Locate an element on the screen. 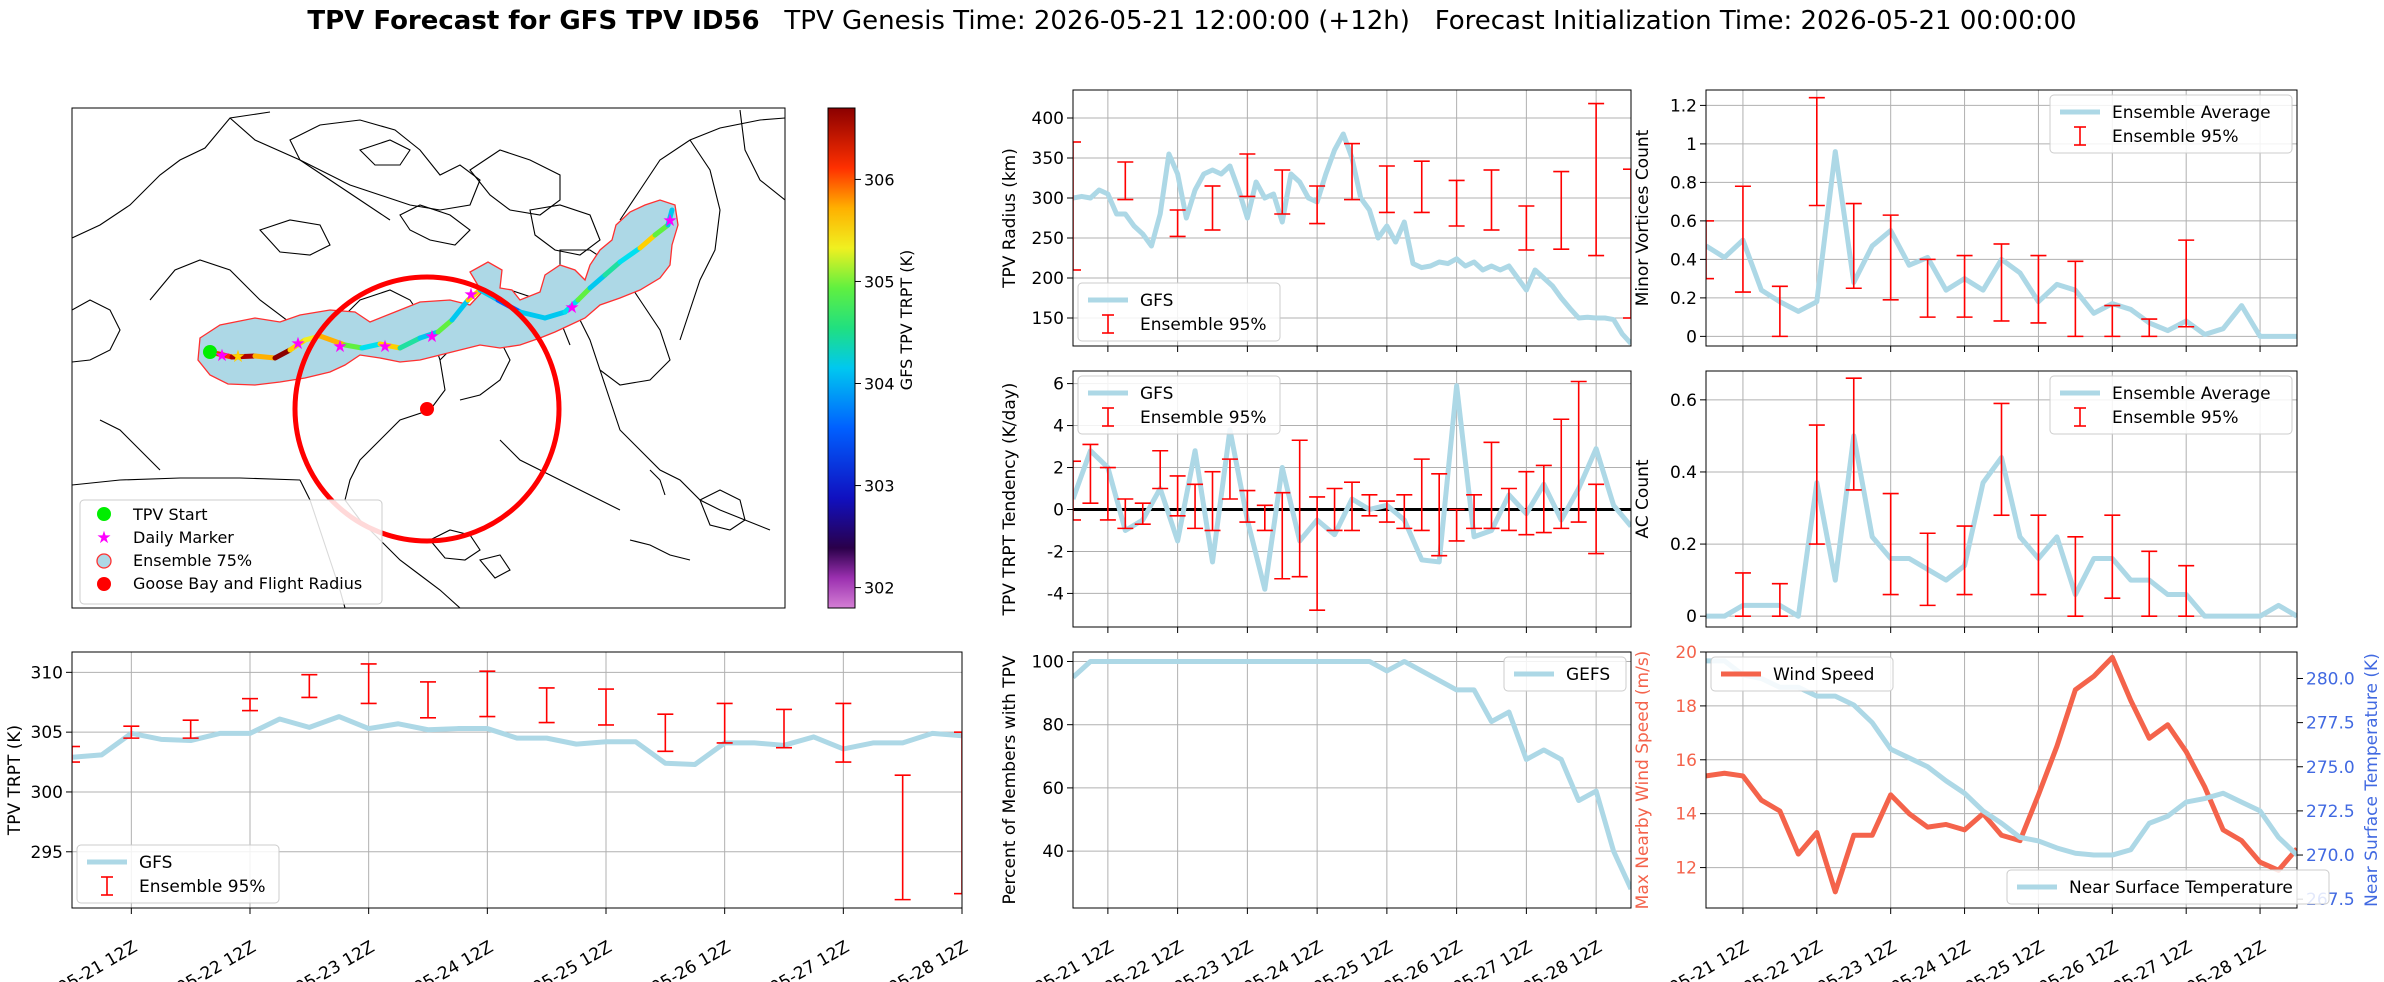 The width and height of the screenshot is (2384, 982). y-tick-label: 250 is located at coordinates (1048, 239).